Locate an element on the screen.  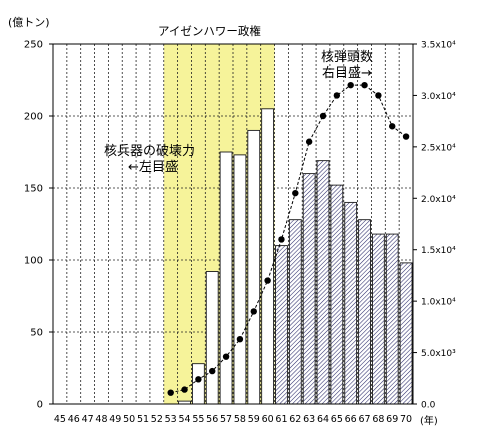
right-annotation-line2: 右目盛→ is located at coordinates (347, 73).